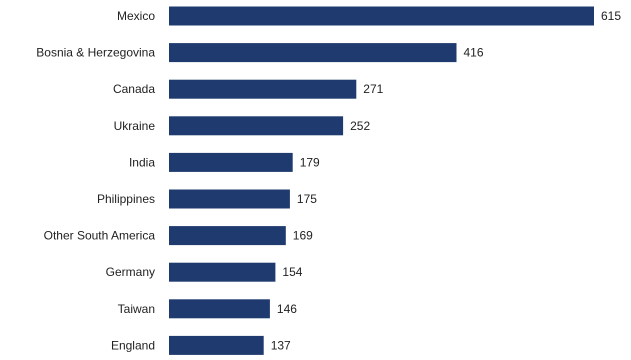 This screenshot has height=360, width=631. Describe the element at coordinates (135, 126) in the screenshot. I see `category-label-3: Ukraine` at that location.